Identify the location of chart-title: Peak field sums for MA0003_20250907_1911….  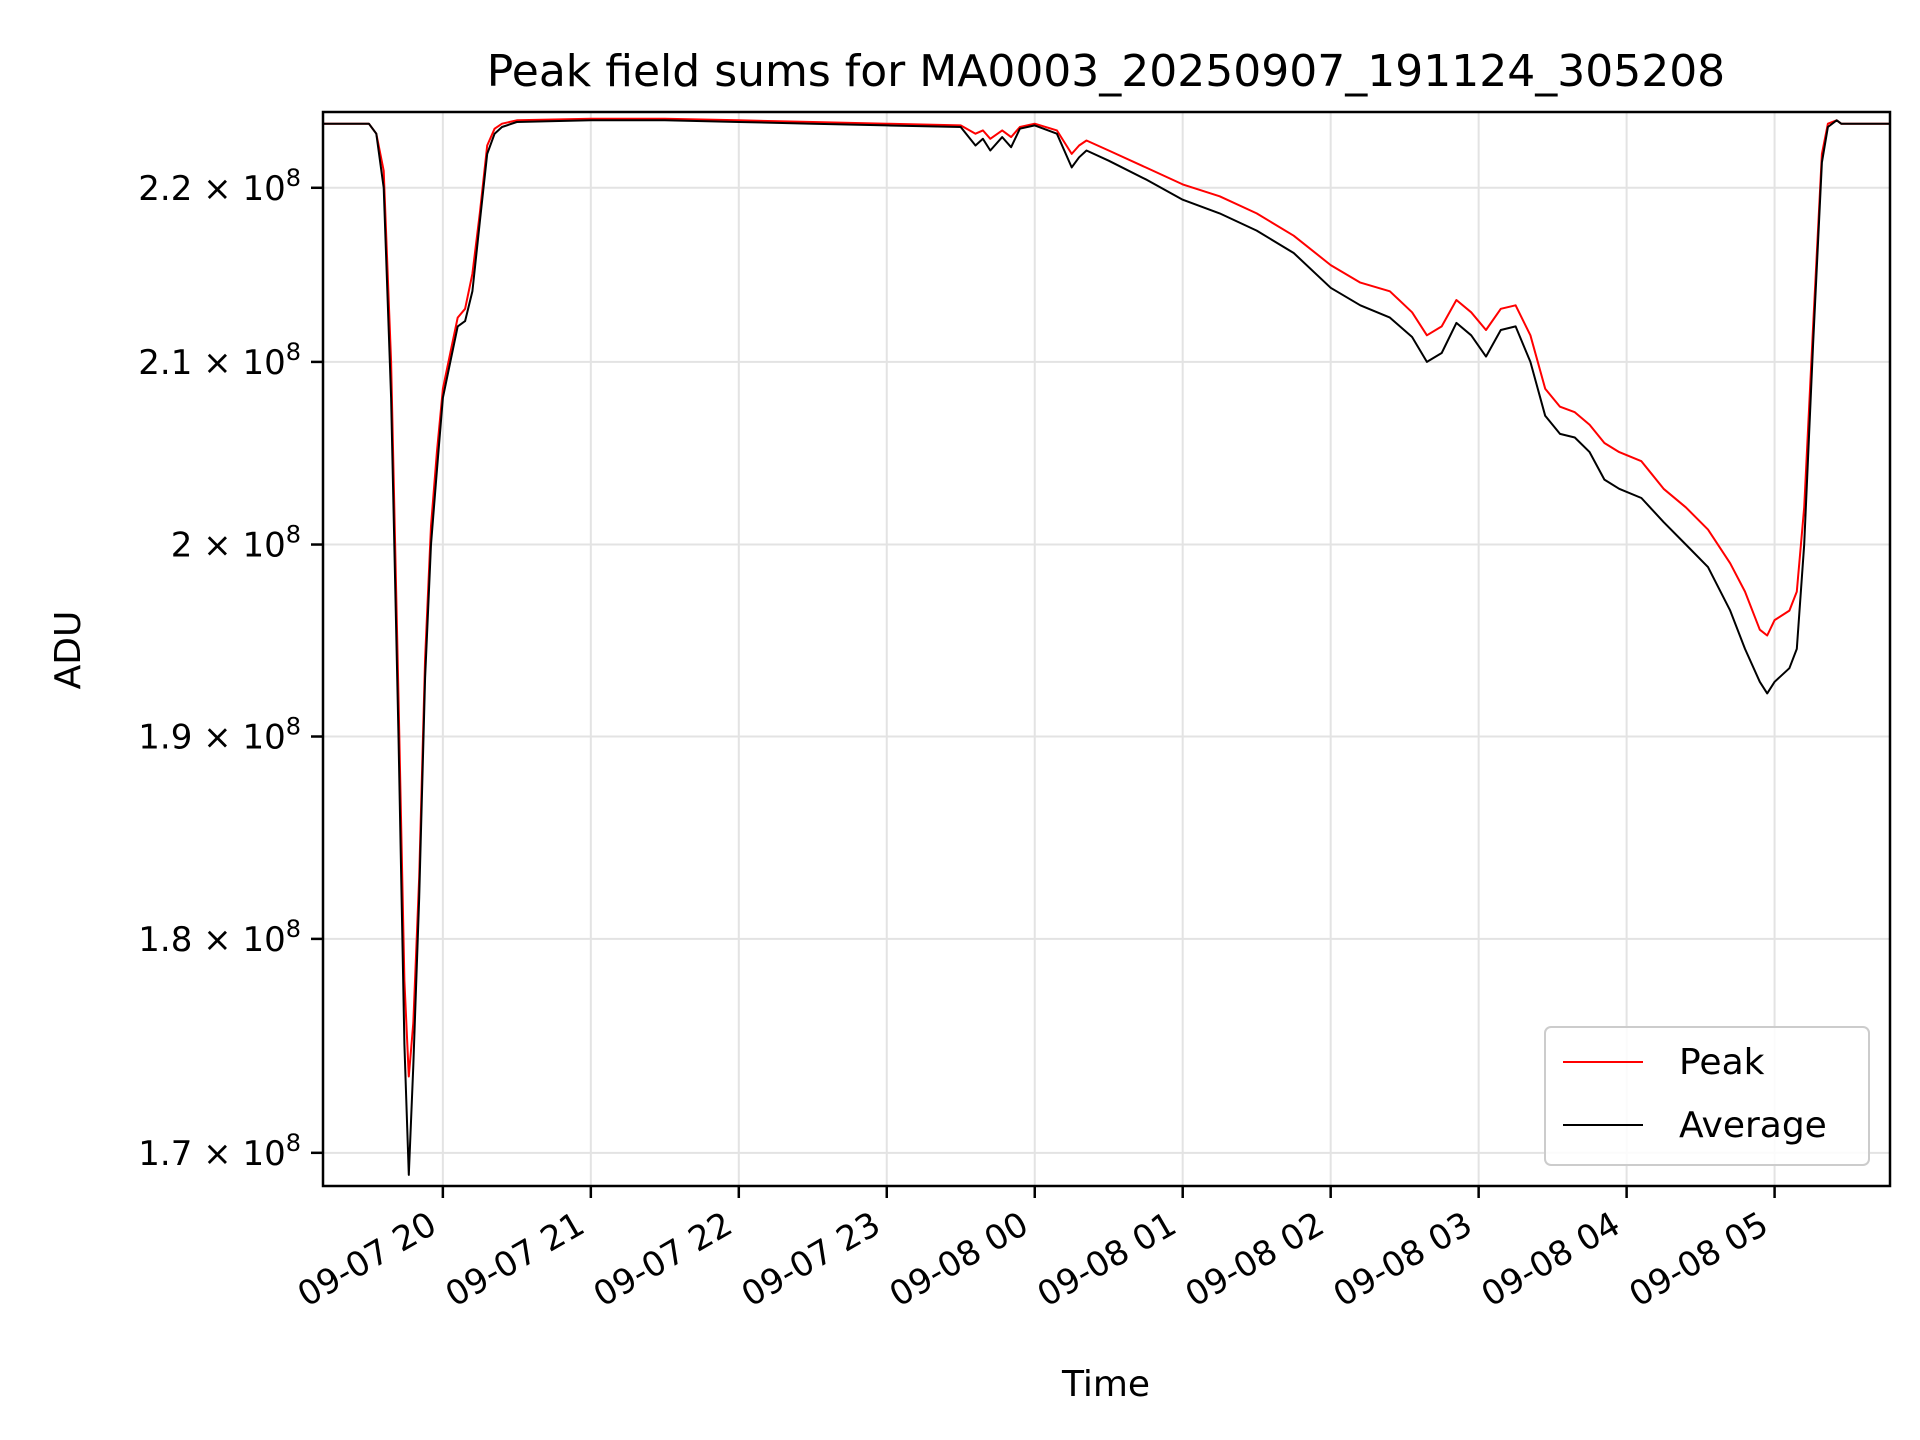
(1106, 71).